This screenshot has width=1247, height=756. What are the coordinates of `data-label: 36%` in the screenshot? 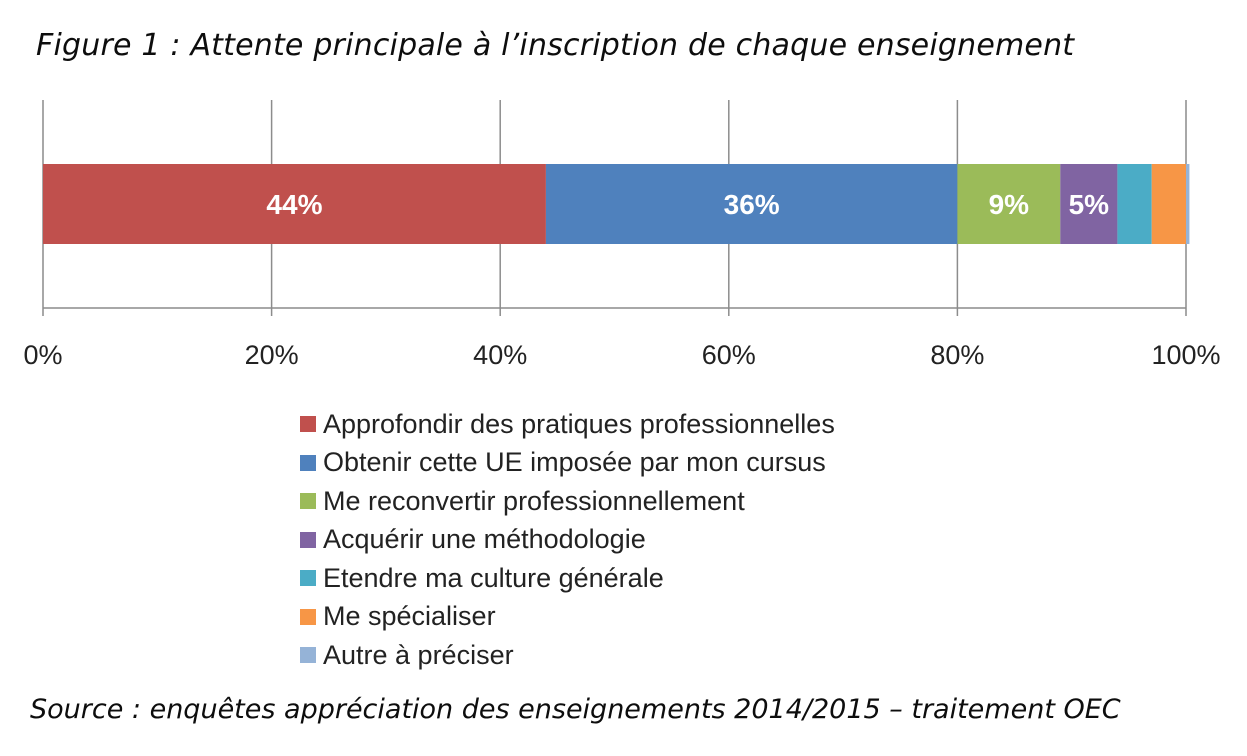 It's located at (752, 204).